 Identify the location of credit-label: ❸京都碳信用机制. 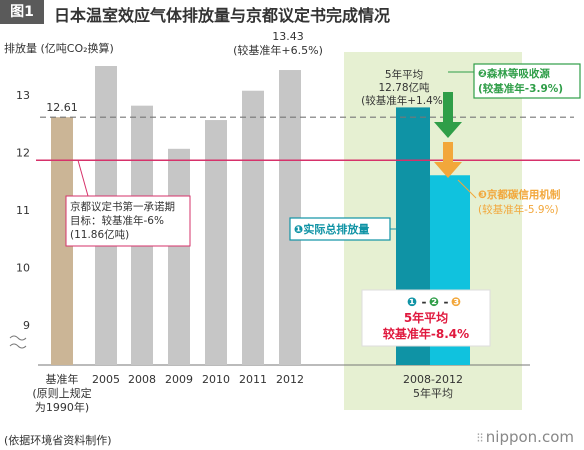
(519, 194).